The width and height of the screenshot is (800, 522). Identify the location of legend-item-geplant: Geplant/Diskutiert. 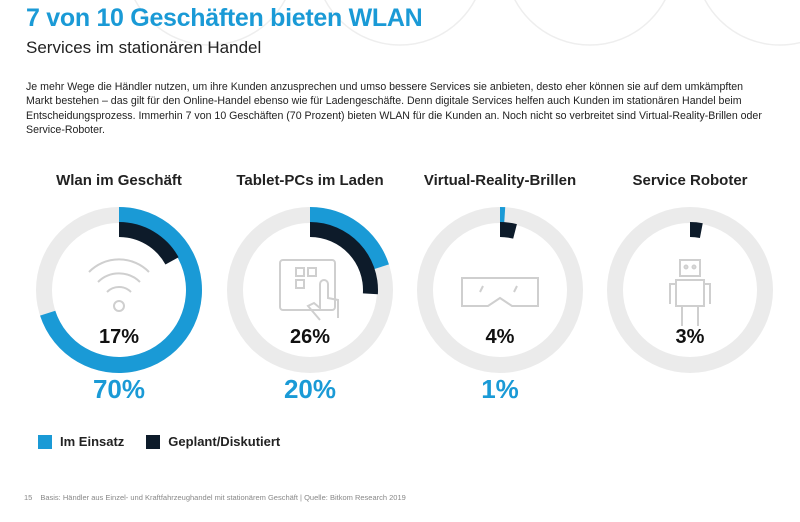
(213, 441).